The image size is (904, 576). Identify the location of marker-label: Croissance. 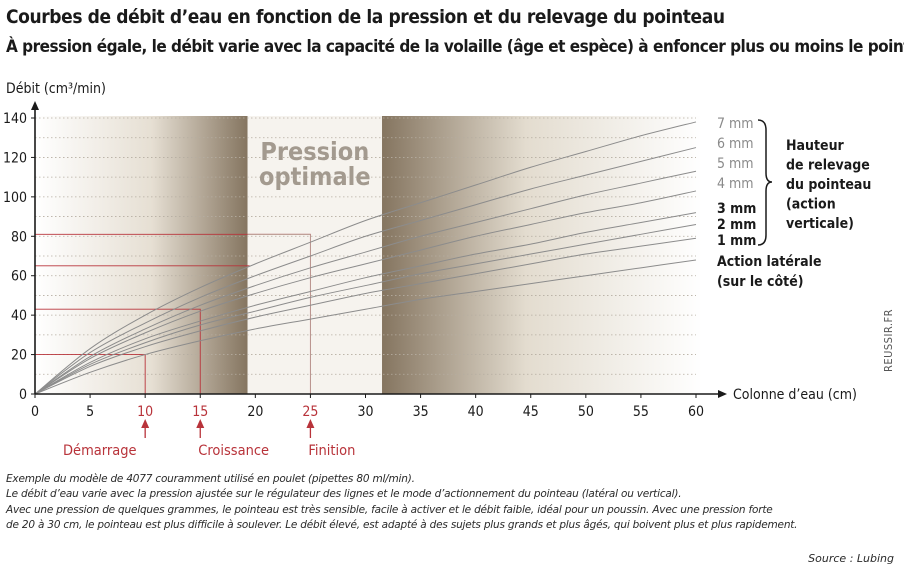
(233, 451).